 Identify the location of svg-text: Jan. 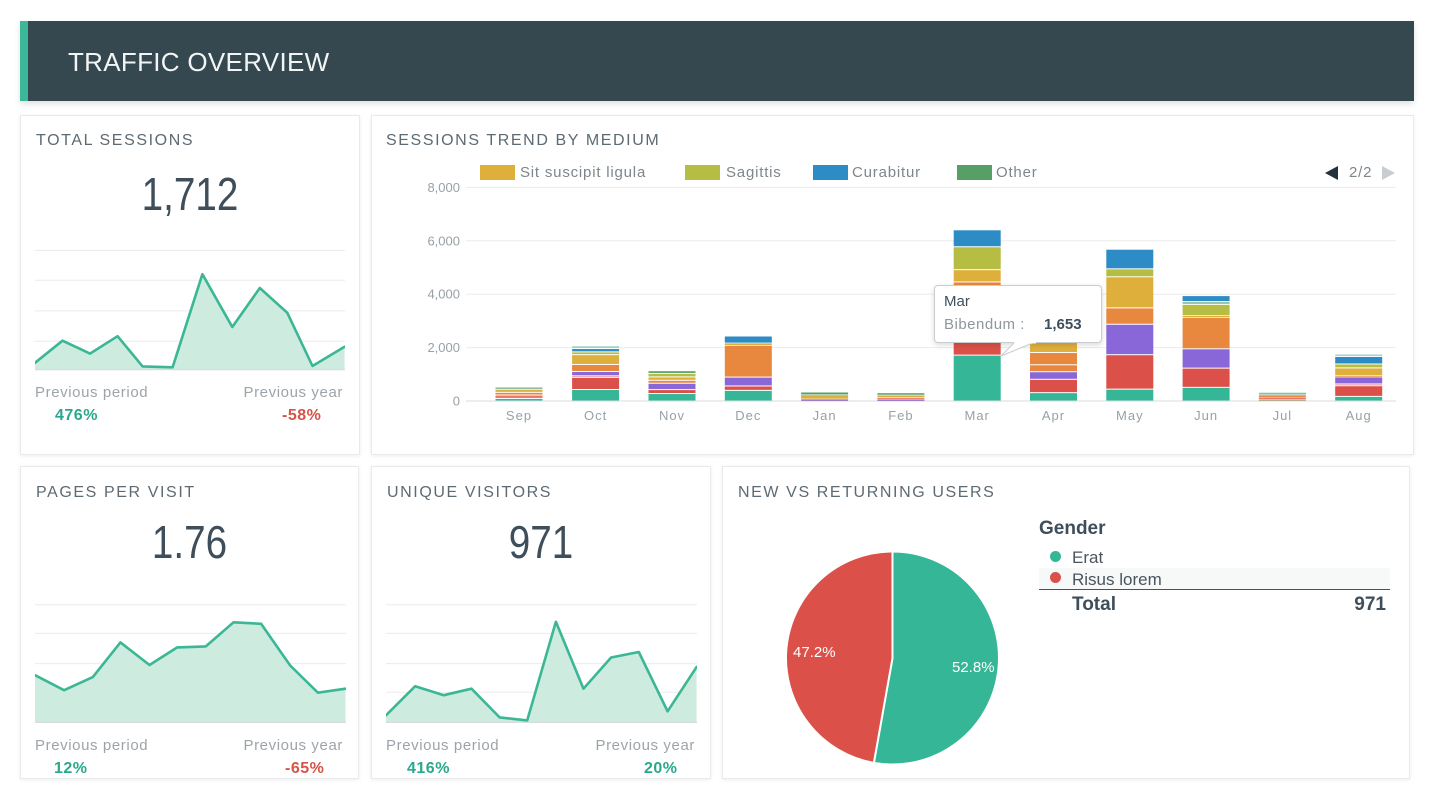
(825, 415).